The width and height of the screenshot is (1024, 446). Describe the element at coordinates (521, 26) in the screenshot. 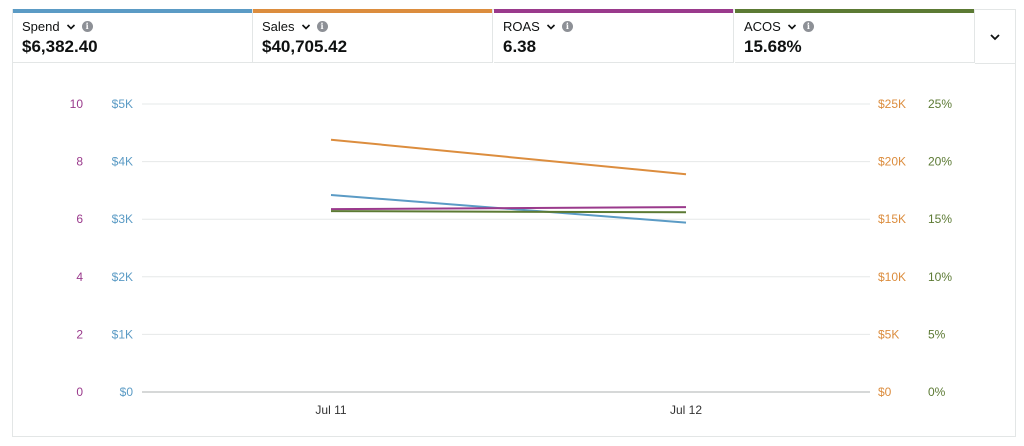

I see `metric-label: ROAS` at that location.